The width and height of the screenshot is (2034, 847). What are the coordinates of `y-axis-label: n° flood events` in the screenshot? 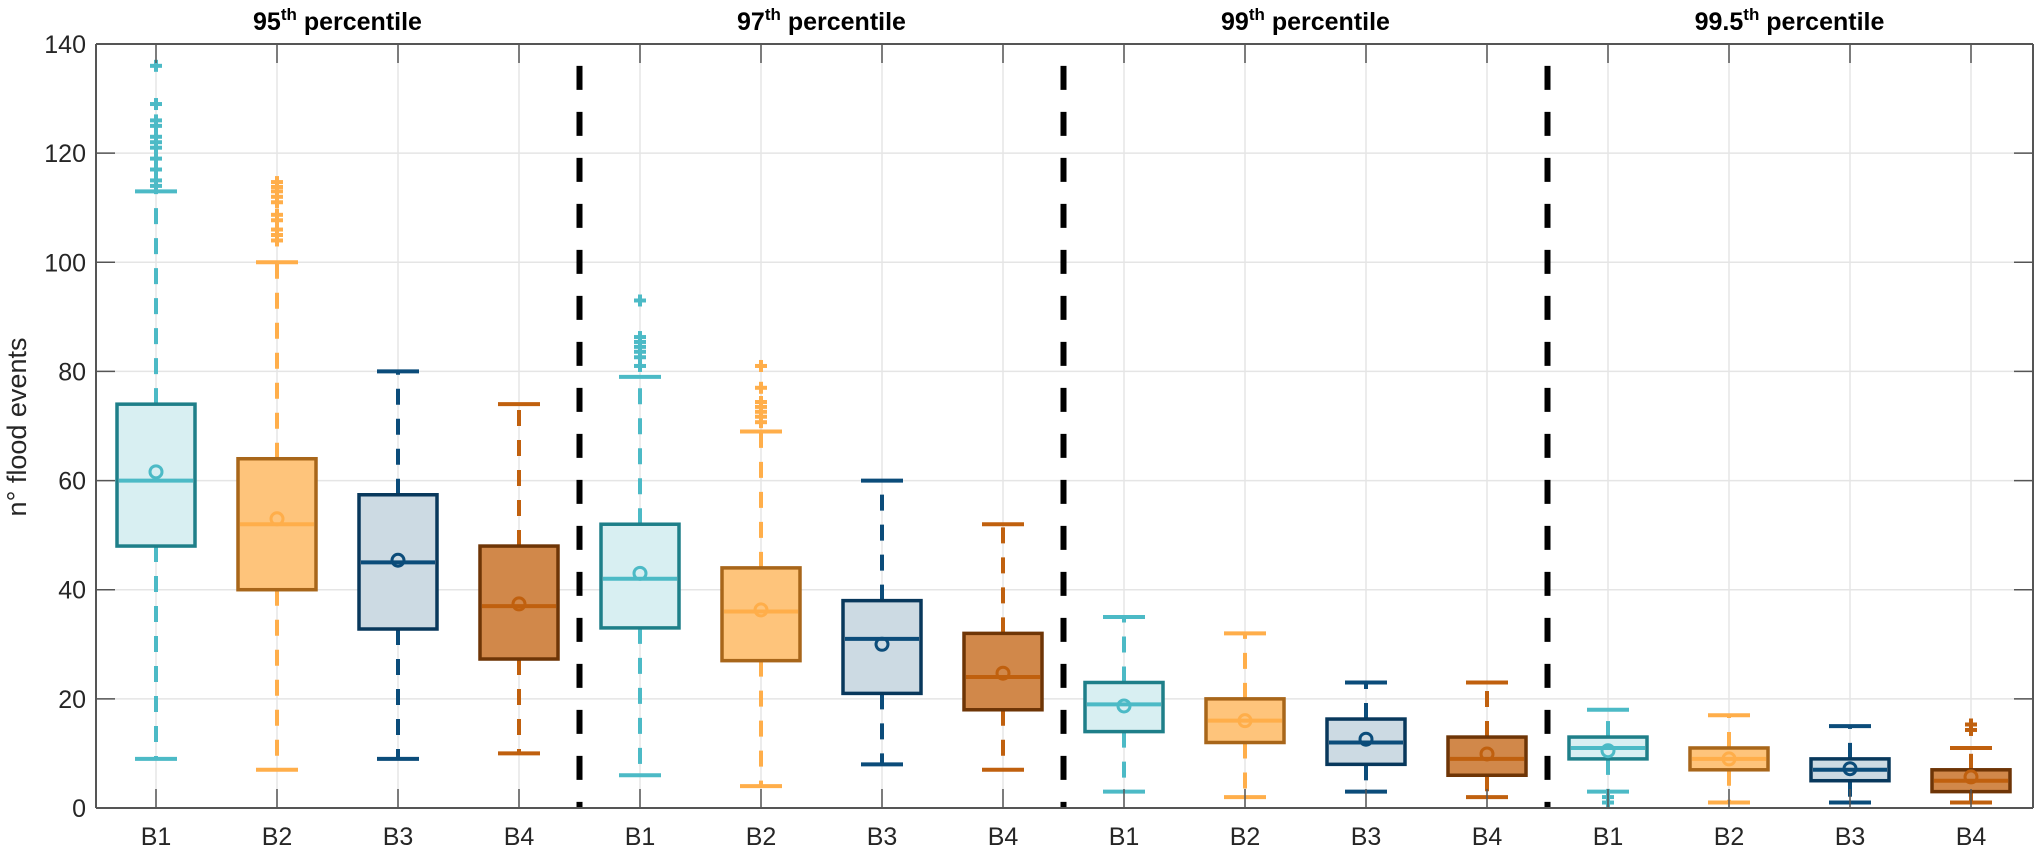 It's located at (17, 427).